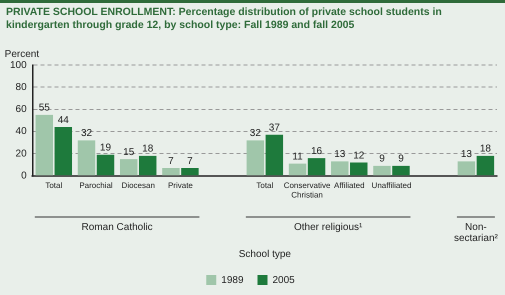 The width and height of the screenshot is (505, 295). I want to click on y-tick-label: 80, so click(22, 87).